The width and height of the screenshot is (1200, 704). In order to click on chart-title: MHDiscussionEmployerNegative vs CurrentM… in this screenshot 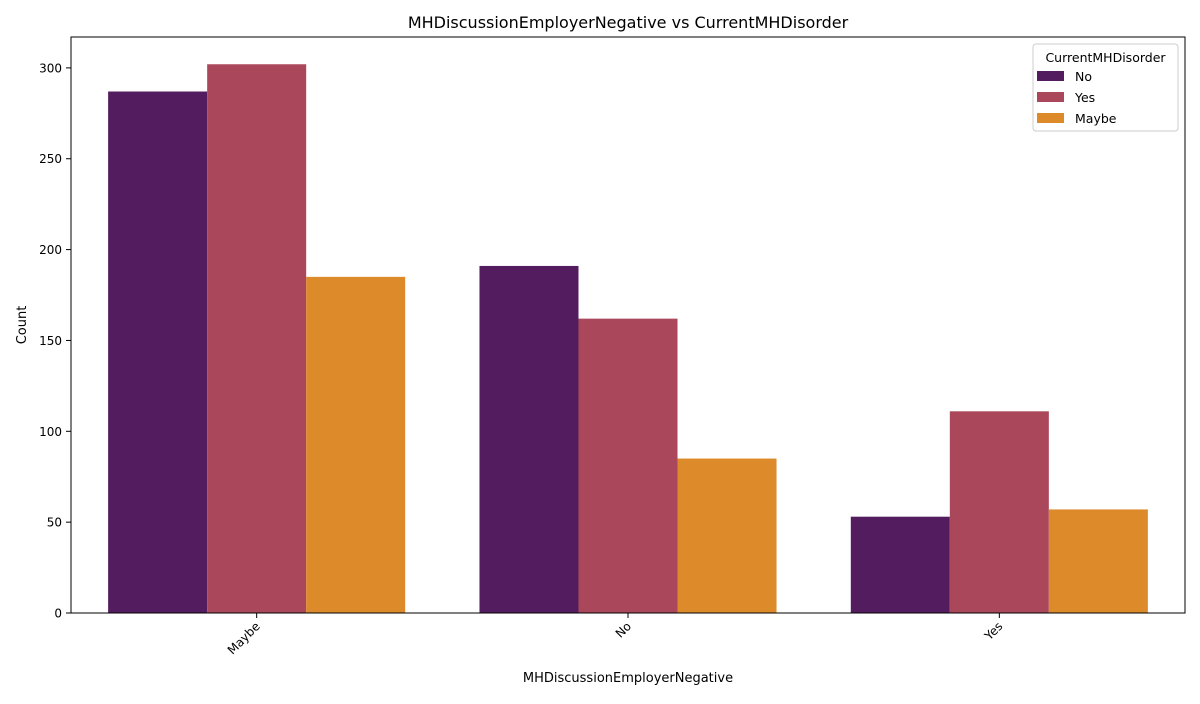, I will do `click(628, 22)`.